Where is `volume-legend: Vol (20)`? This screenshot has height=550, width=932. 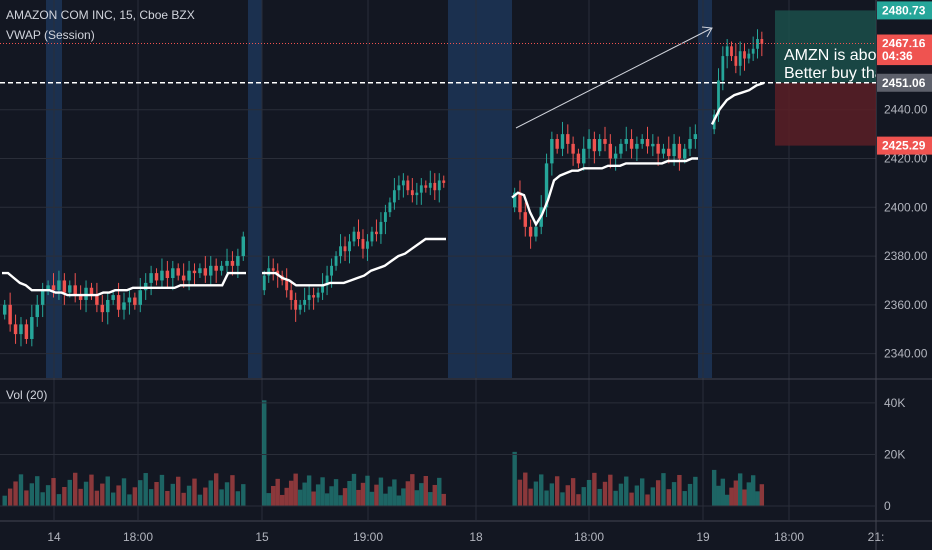 volume-legend: Vol (20) is located at coordinates (27, 395).